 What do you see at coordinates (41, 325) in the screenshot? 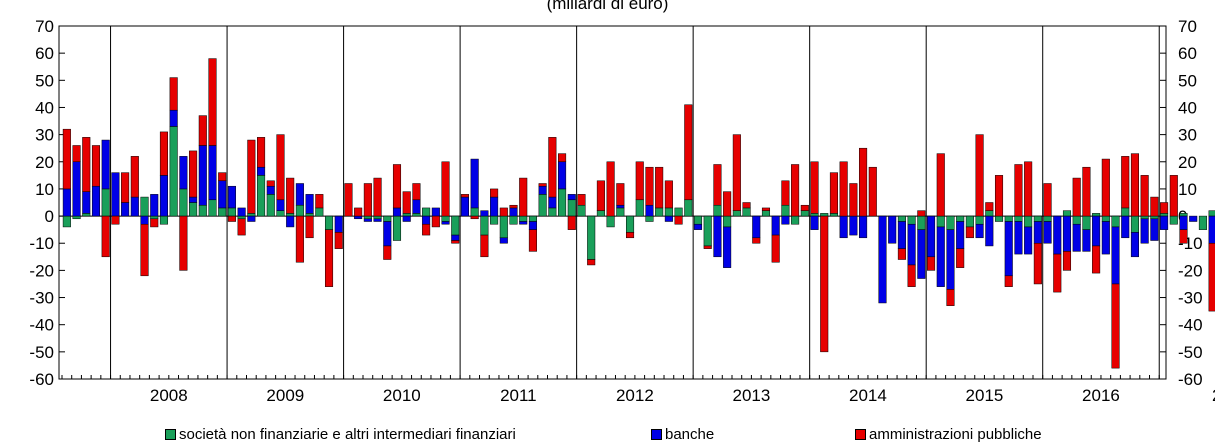
I see `y-tick-label-left: -40` at bounding box center [41, 325].